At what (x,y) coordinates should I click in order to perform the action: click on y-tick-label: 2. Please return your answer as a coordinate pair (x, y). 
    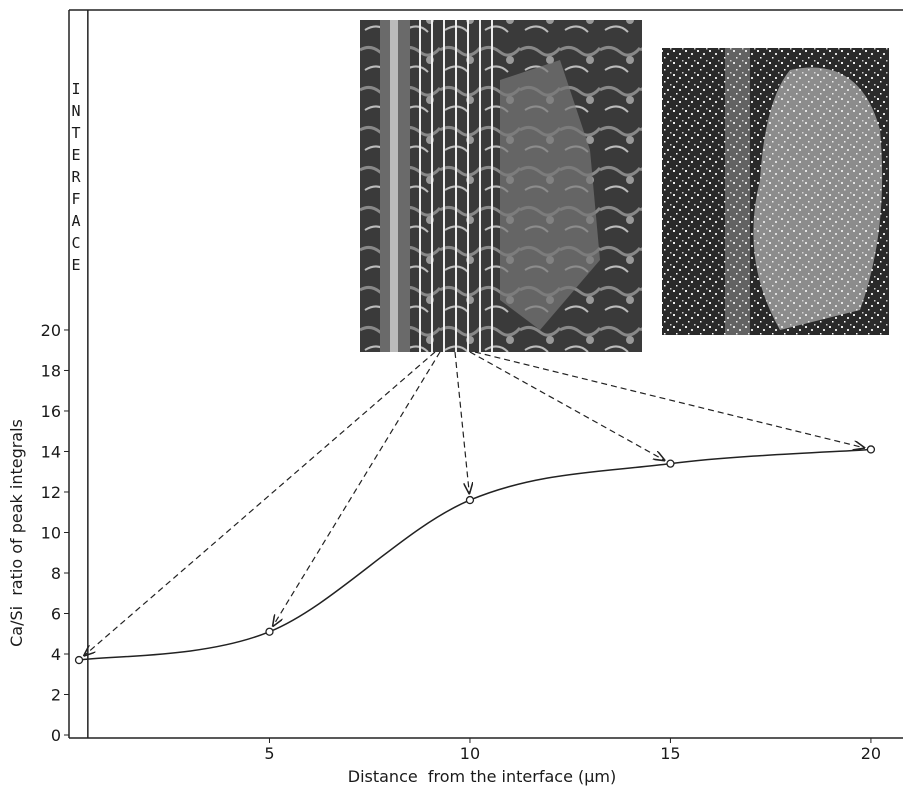
    Looking at the image, I should click on (56, 694).